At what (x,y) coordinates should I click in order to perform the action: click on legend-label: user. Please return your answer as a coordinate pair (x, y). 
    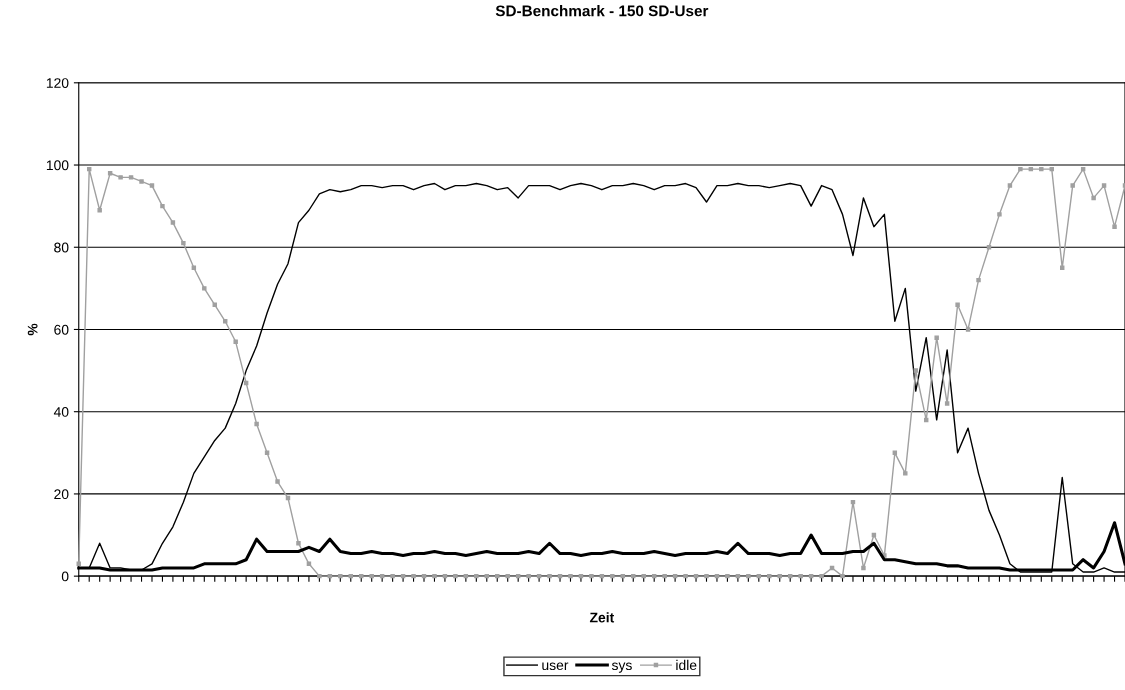
    Looking at the image, I should click on (555, 666).